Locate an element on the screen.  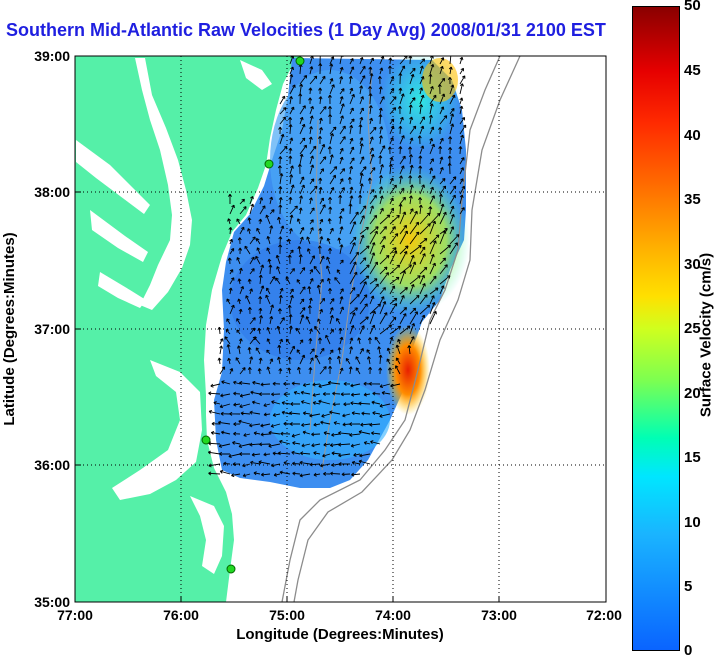
lon-tick-label: 73:00 is located at coordinates (499, 615).